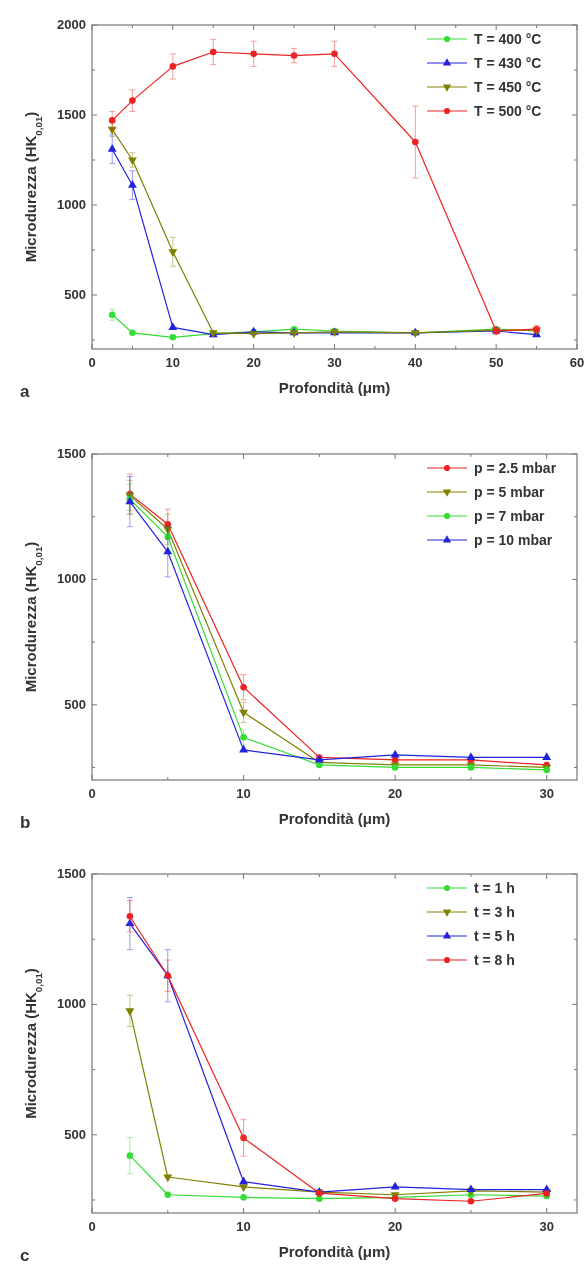 This screenshot has width=587, height=1273. I want to click on legend-label: p = 2.5 mbar, so click(515, 468).